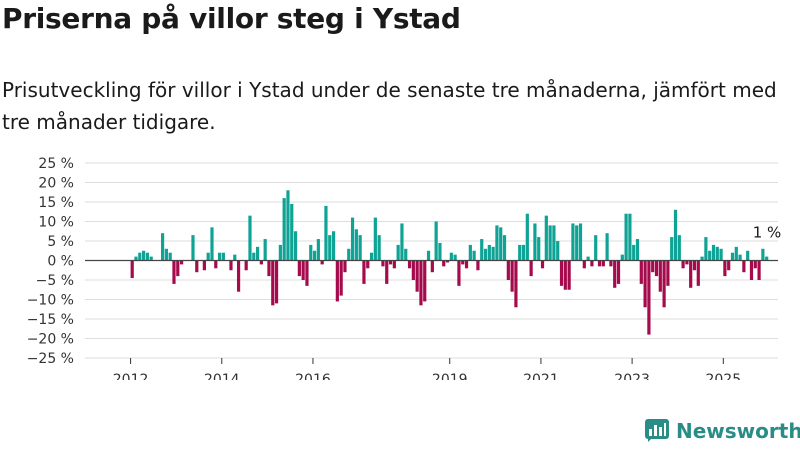 The width and height of the screenshot is (800, 450). I want to click on y-tick-label: −20 %, so click(50, 340).